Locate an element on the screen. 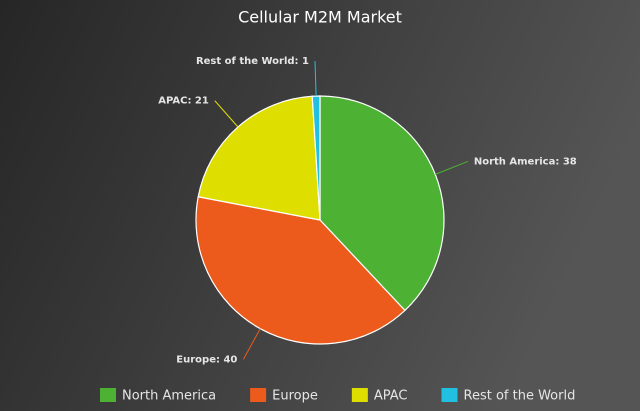 Image resolution: width=640 pixels, height=411 pixels. data-label: Europe: 40 is located at coordinates (206, 359).